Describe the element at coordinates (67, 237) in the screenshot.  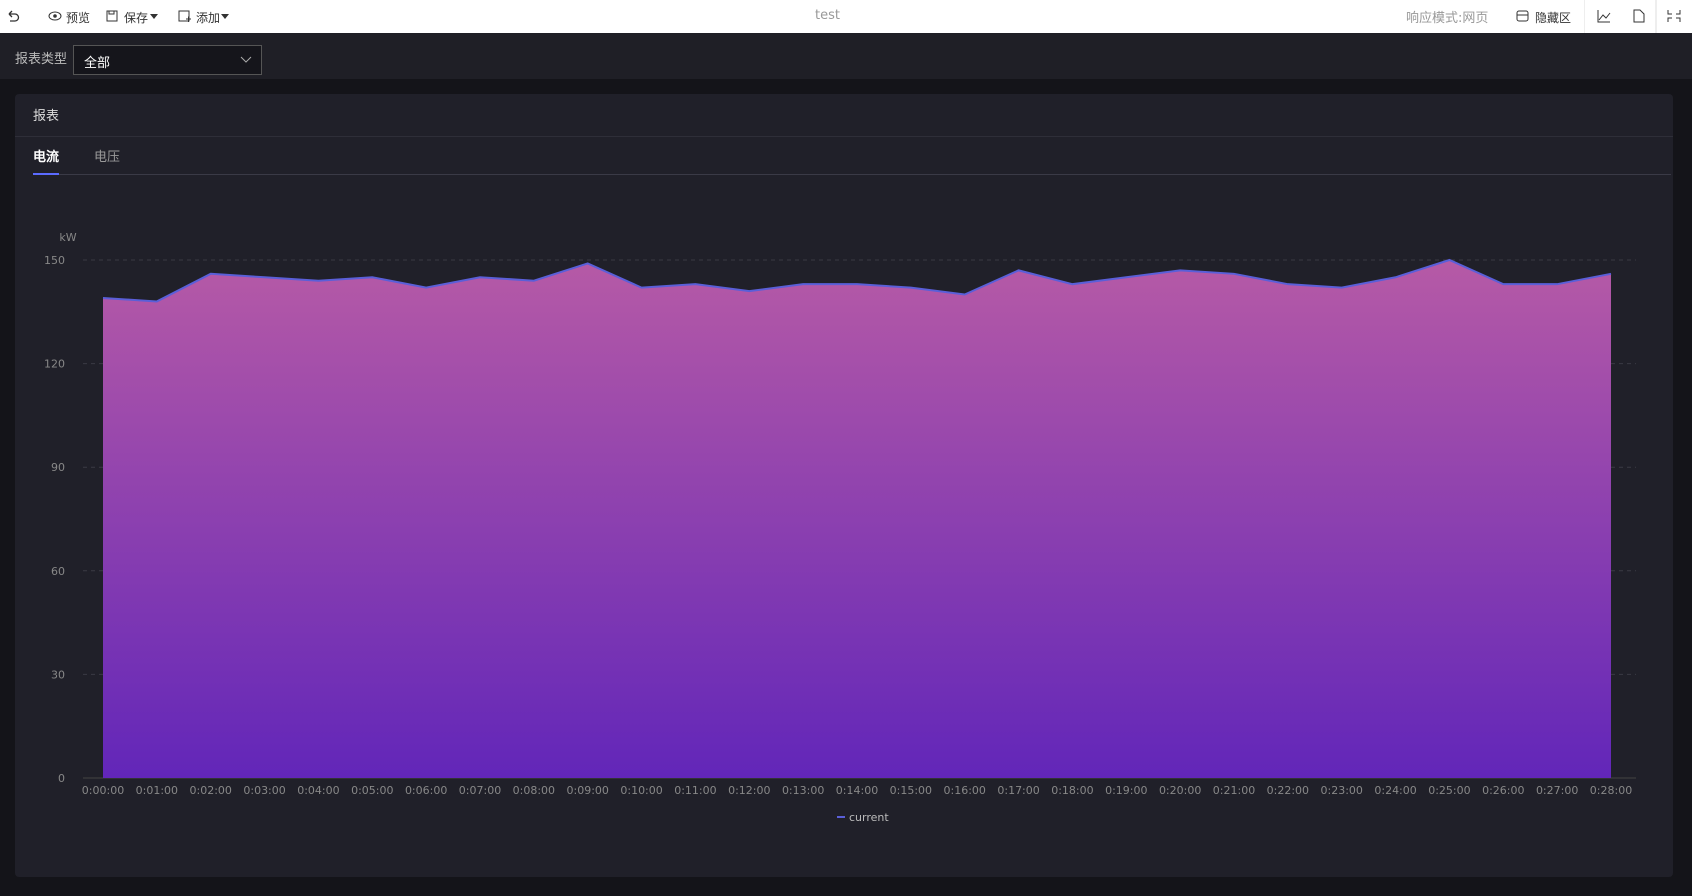
I see `y-axis-label: kW` at that location.